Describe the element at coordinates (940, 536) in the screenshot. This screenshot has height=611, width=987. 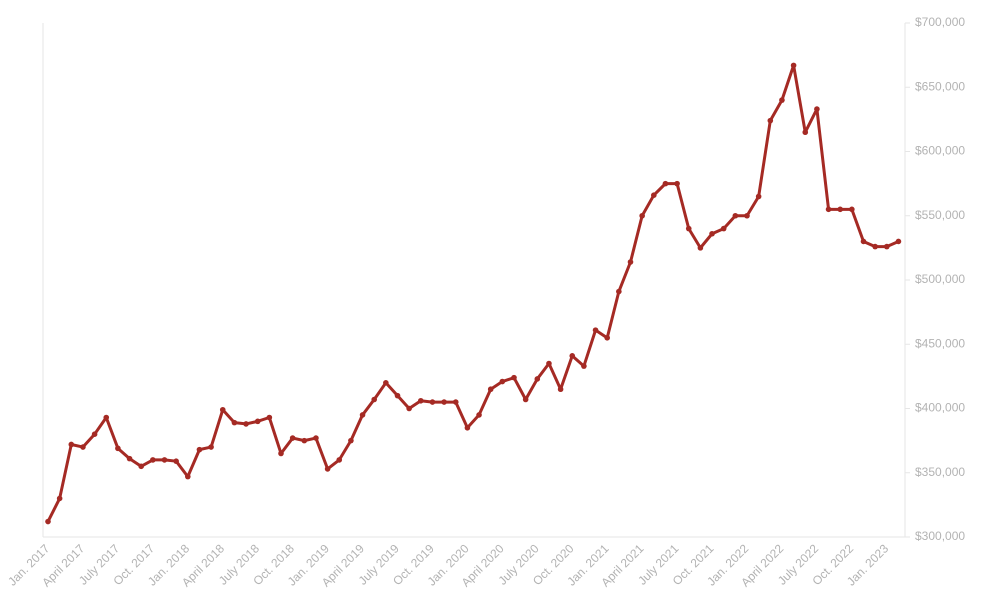
I see `y-tick-label: $300,000` at that location.